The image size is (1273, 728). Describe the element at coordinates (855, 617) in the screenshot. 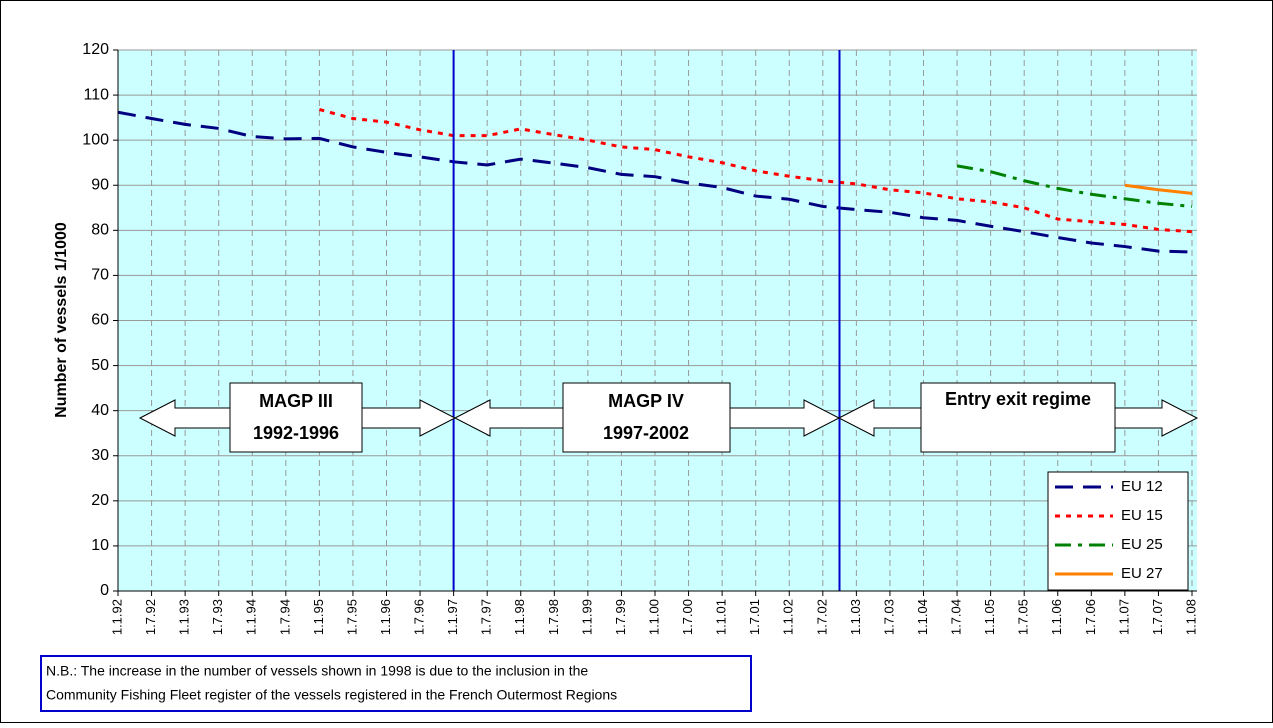

I see `x-tick-label: 1.1.03` at that location.